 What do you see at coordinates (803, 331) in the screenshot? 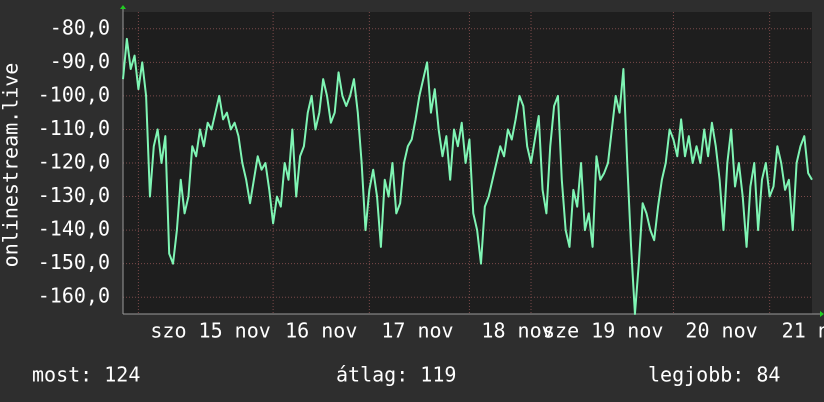
I see `x-tick-label: 21 no` at bounding box center [803, 331].